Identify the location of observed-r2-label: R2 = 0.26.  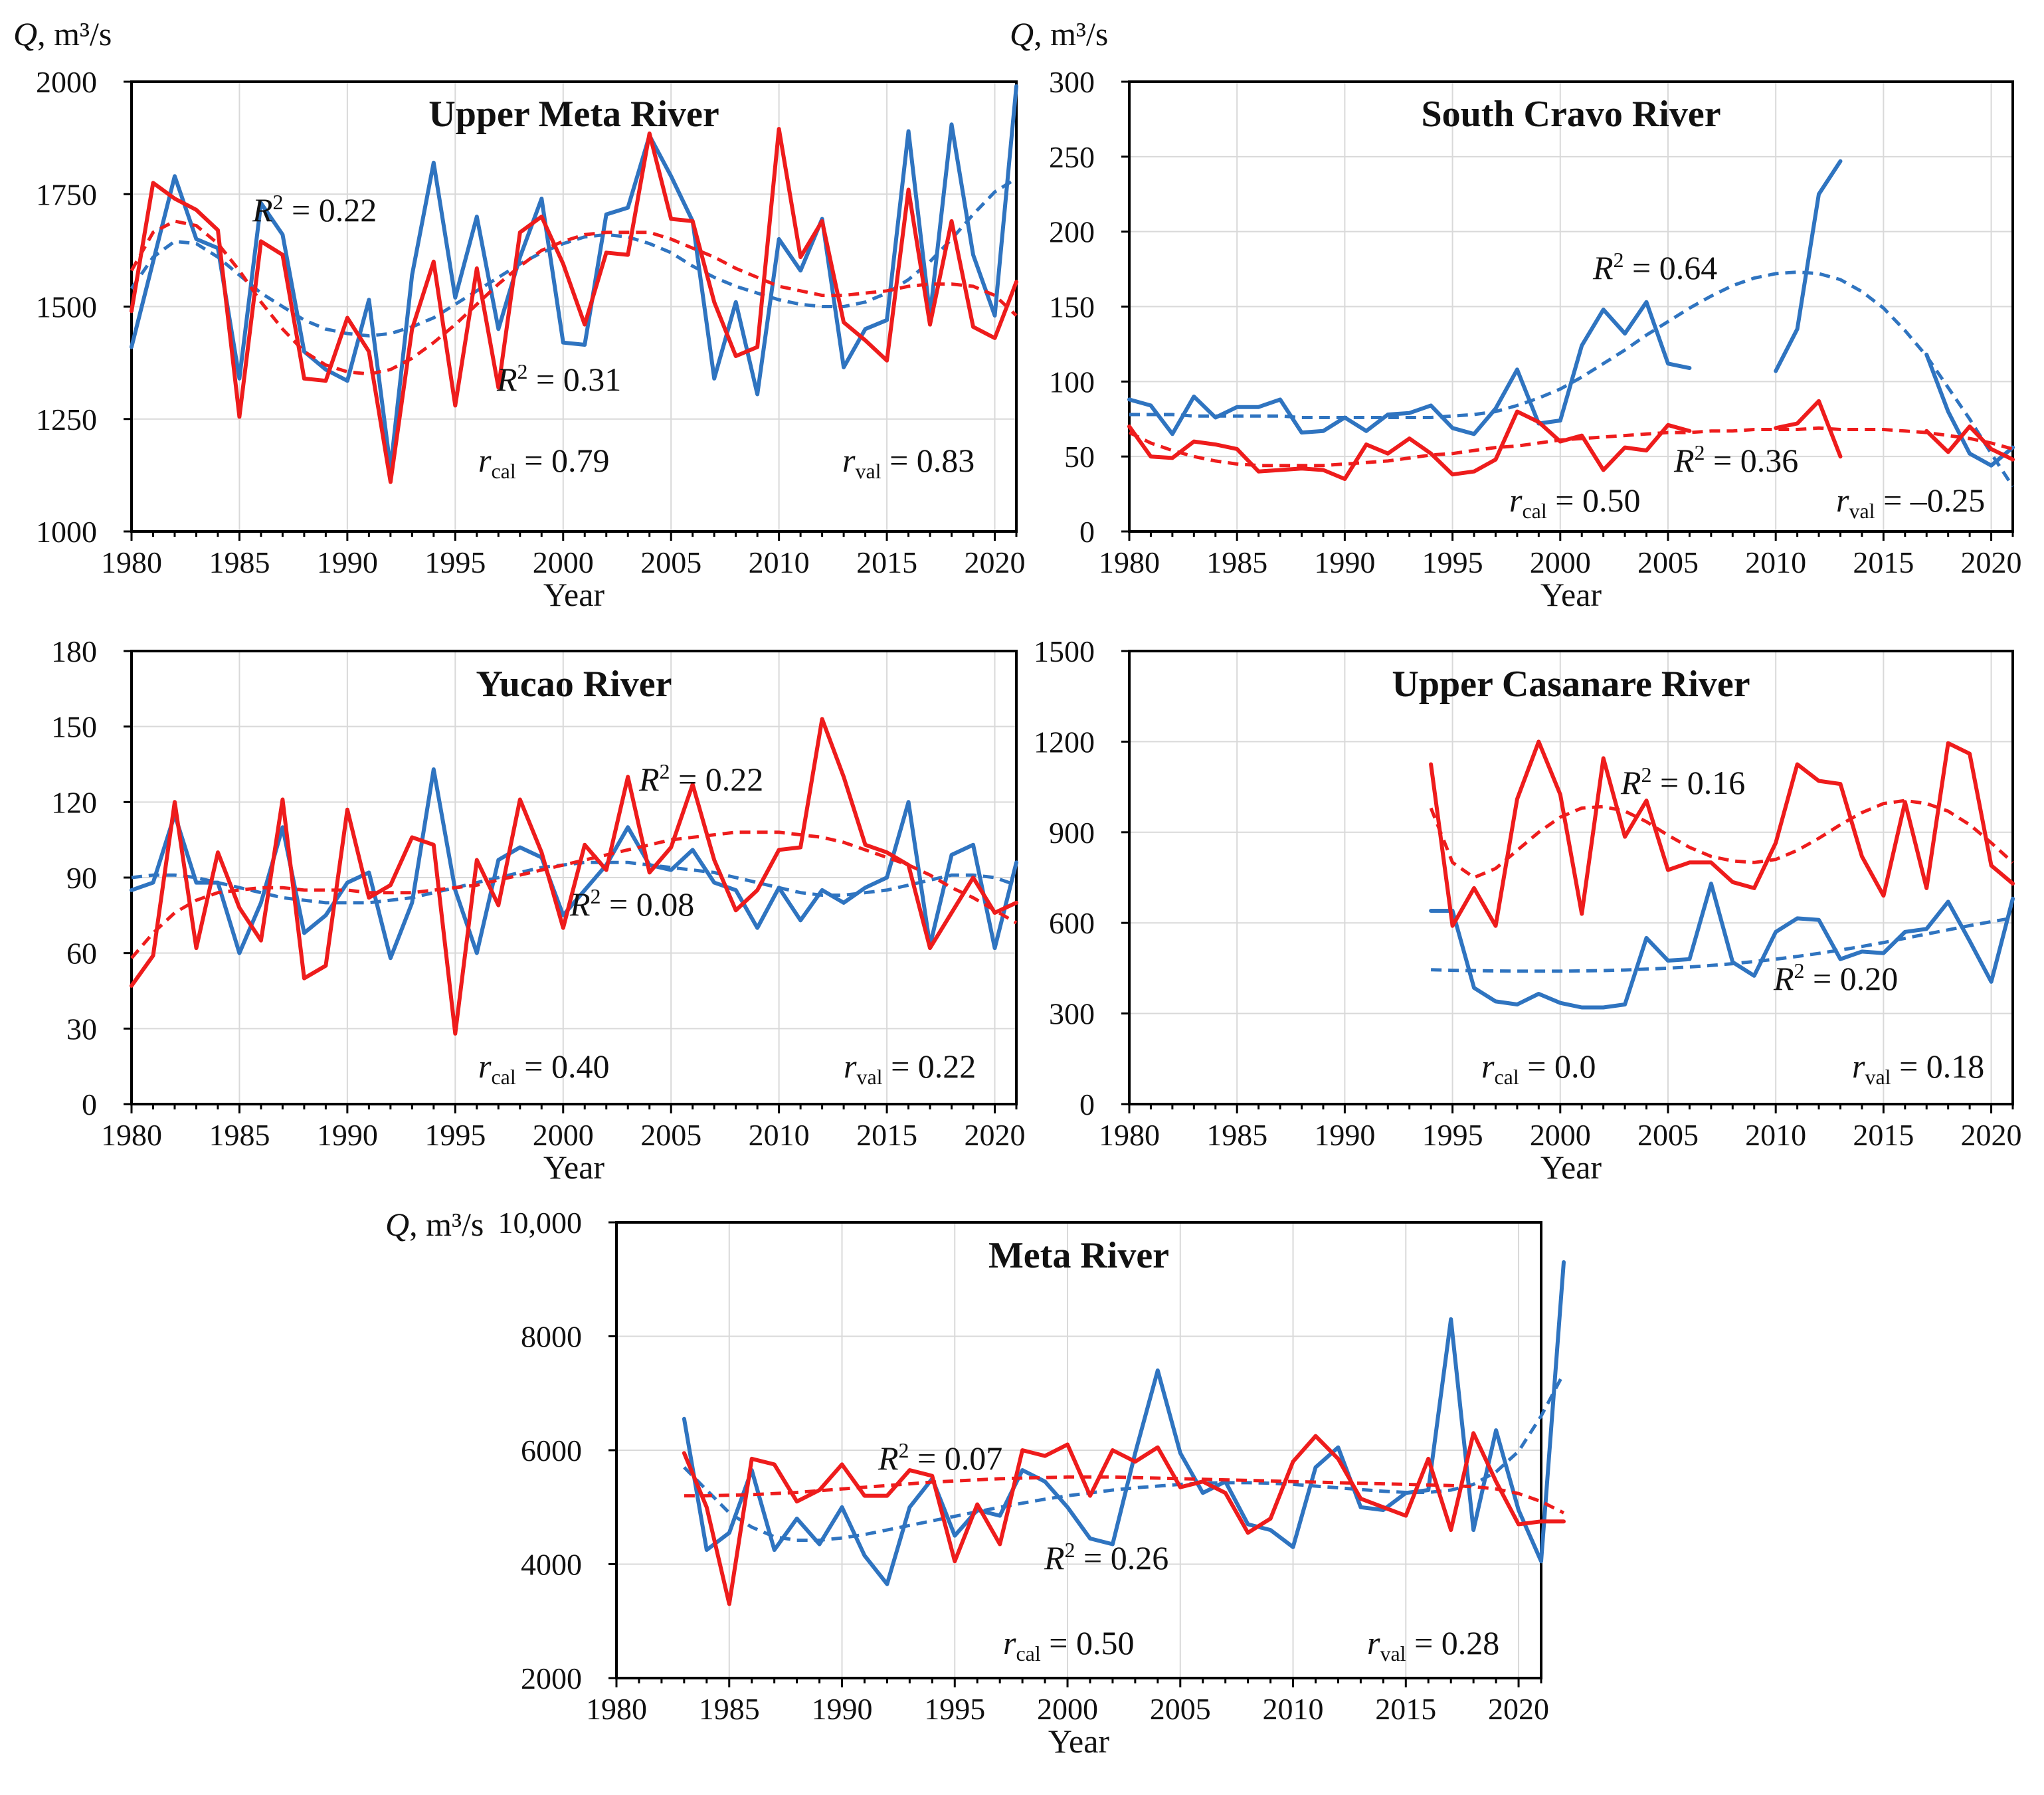
(1106, 1557).